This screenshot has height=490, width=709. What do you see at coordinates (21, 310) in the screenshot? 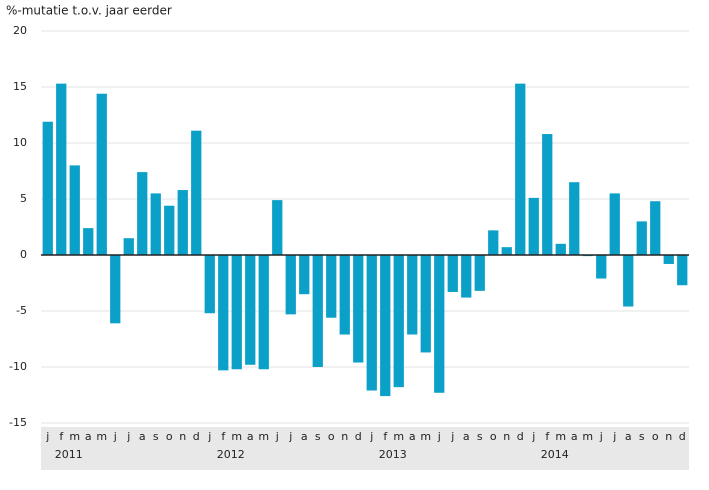
I see `y-tick-label: -5` at bounding box center [21, 310].